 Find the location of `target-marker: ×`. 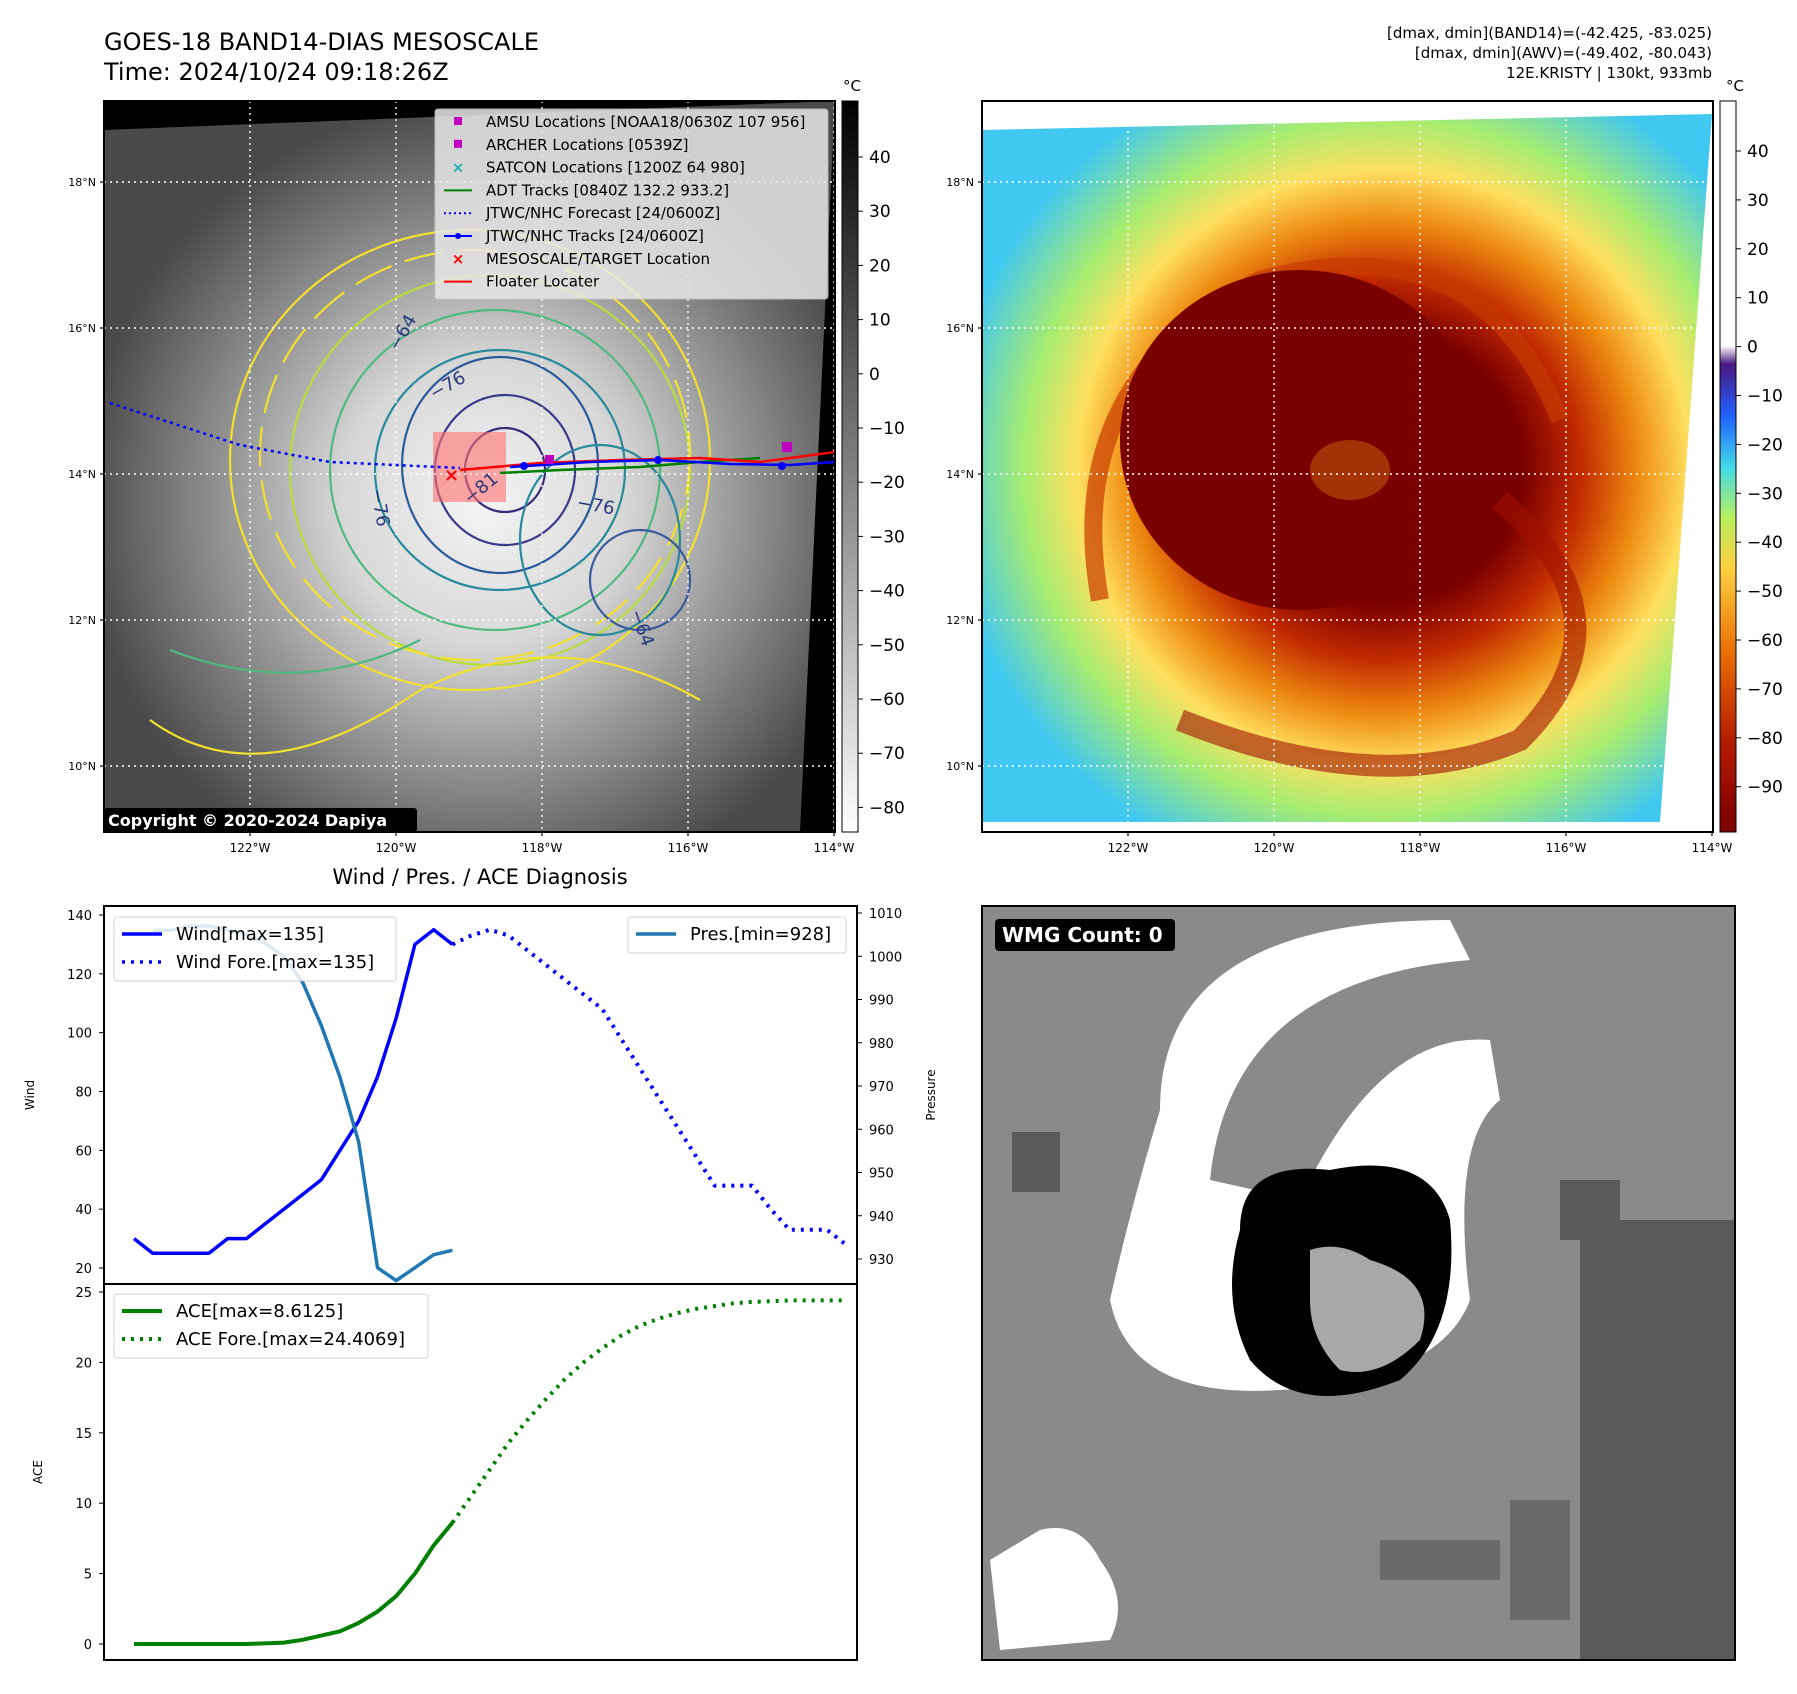

target-marker: × is located at coordinates (451, 475).